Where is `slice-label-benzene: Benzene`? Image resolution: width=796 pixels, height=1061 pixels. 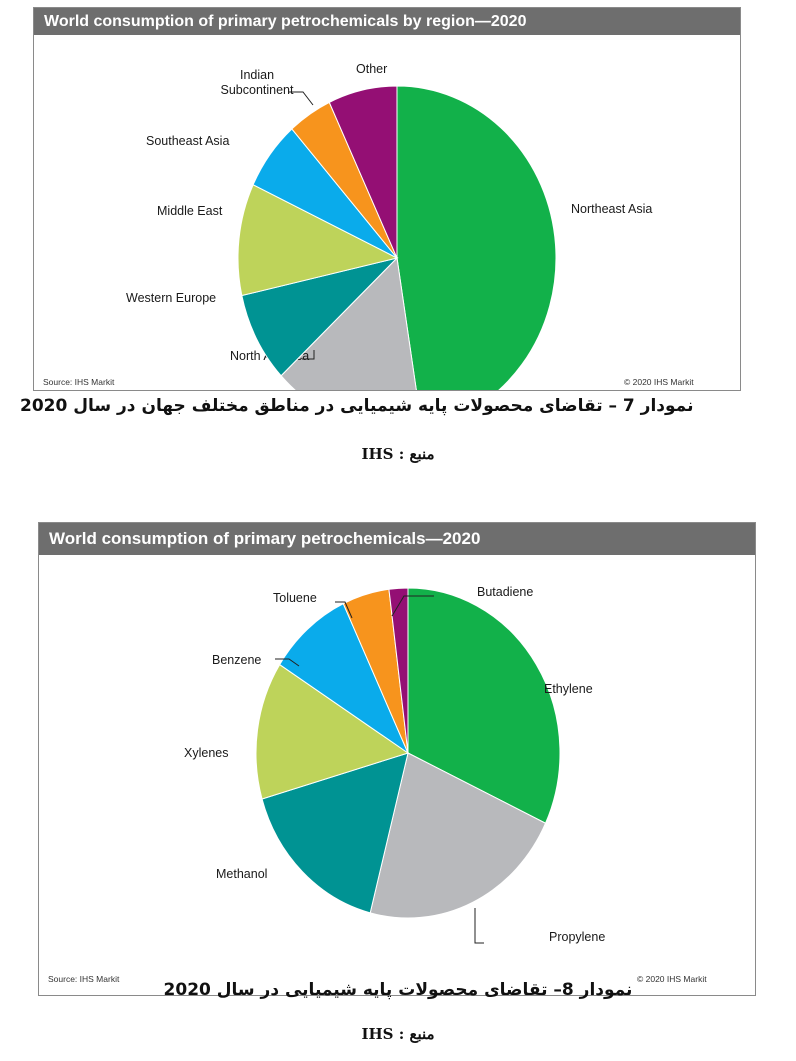 slice-label-benzene: Benzene is located at coordinates (236, 660).